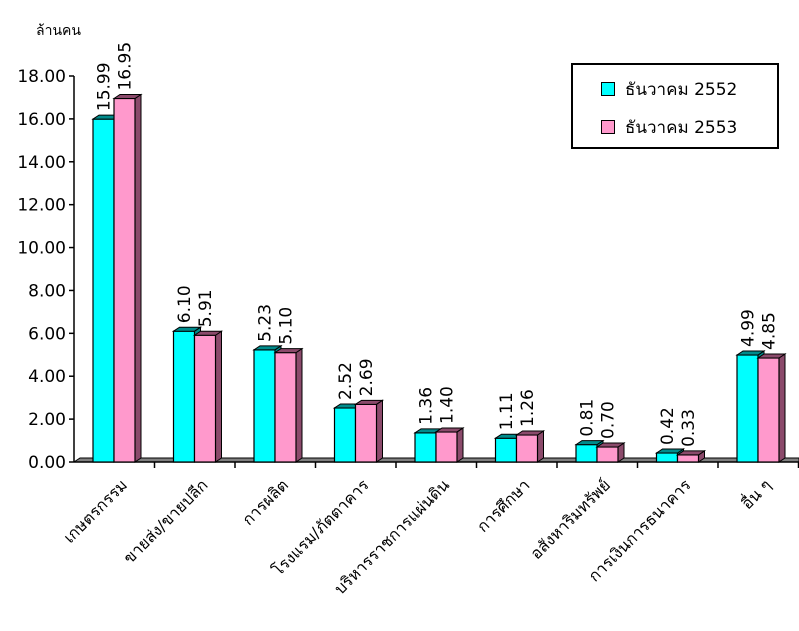 The width and height of the screenshot is (799, 631). Describe the element at coordinates (689, 428) in the screenshot. I see `data-label: 0.33` at that location.